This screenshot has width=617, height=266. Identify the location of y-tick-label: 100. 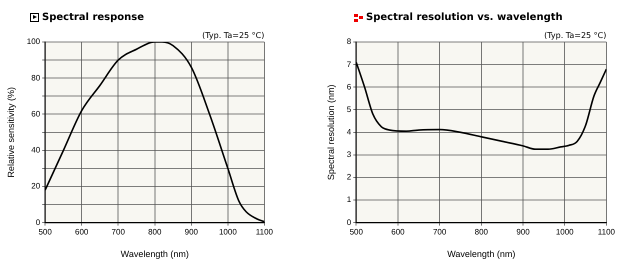
(33, 41).